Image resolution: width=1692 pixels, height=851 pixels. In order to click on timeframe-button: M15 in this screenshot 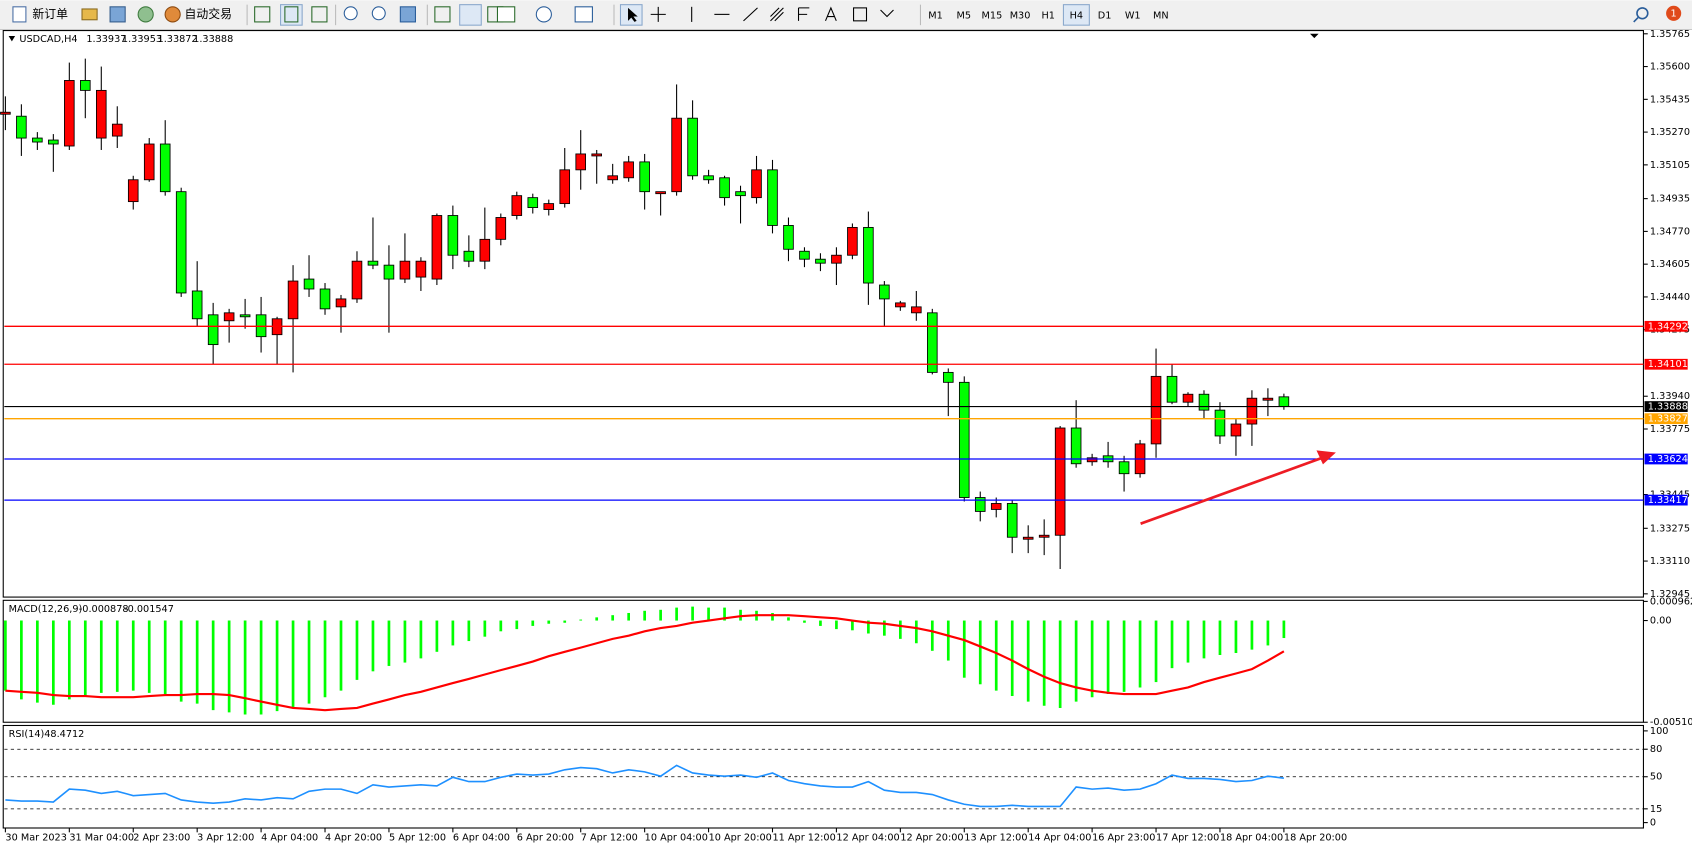, I will do `click(992, 15)`.